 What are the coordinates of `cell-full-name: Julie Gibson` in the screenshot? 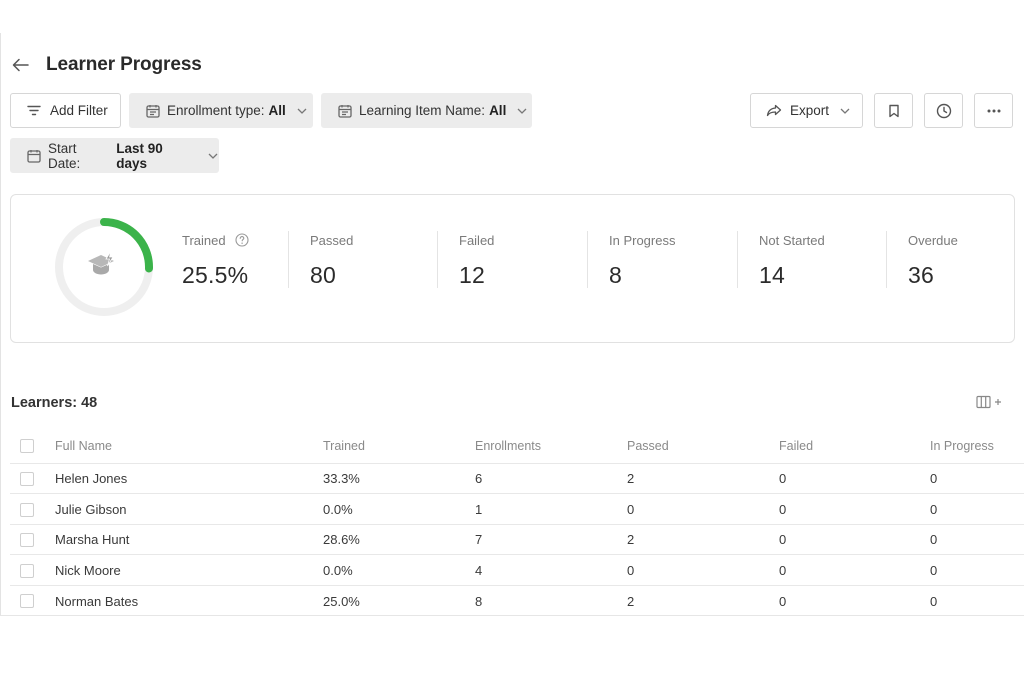 It's located at (91, 509).